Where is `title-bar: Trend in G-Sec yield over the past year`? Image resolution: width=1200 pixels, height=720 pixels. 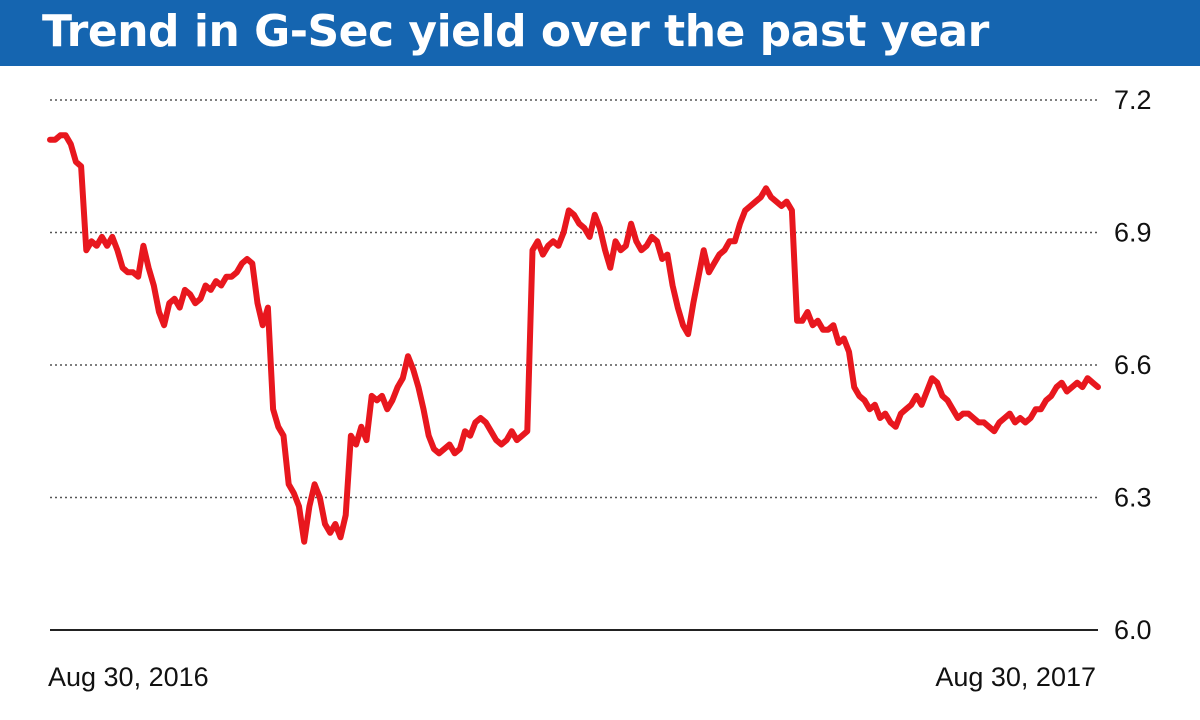
title-bar: Trend in G-Sec yield over the past year is located at coordinates (600, 33).